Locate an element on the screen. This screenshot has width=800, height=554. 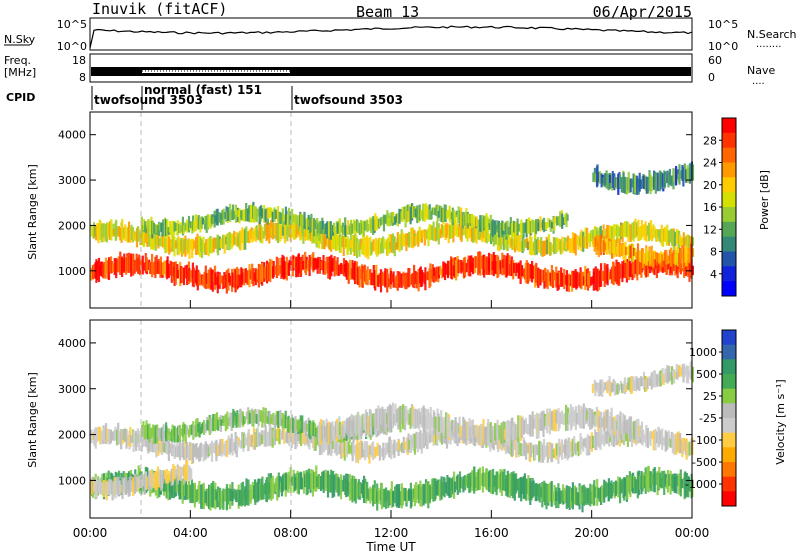
cpid-label: CPID is located at coordinates (20, 97).